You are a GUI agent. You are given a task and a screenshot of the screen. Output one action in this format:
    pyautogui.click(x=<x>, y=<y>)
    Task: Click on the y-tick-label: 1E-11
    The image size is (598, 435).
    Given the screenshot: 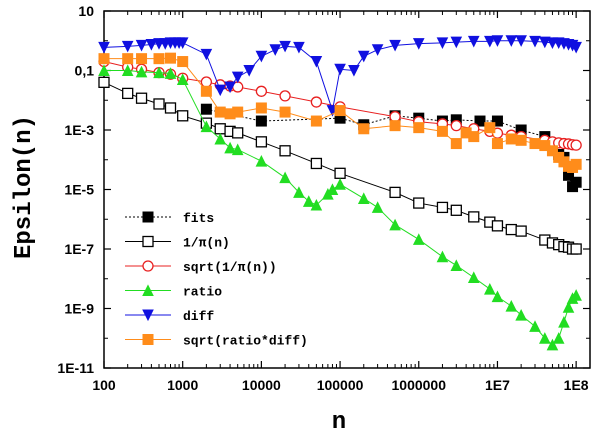 What is the action you would take?
    pyautogui.click(x=75, y=368)
    